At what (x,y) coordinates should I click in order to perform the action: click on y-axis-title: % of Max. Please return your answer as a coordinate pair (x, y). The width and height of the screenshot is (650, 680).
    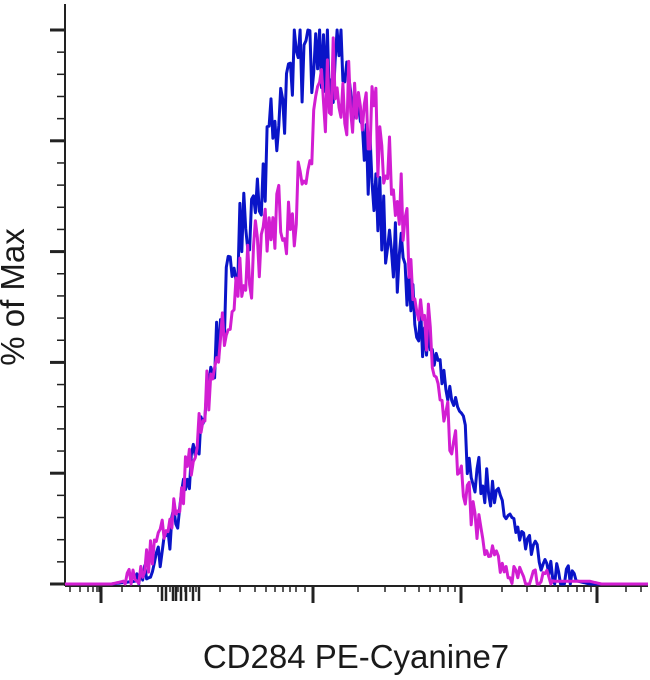
    Looking at the image, I should click on (15, 297).